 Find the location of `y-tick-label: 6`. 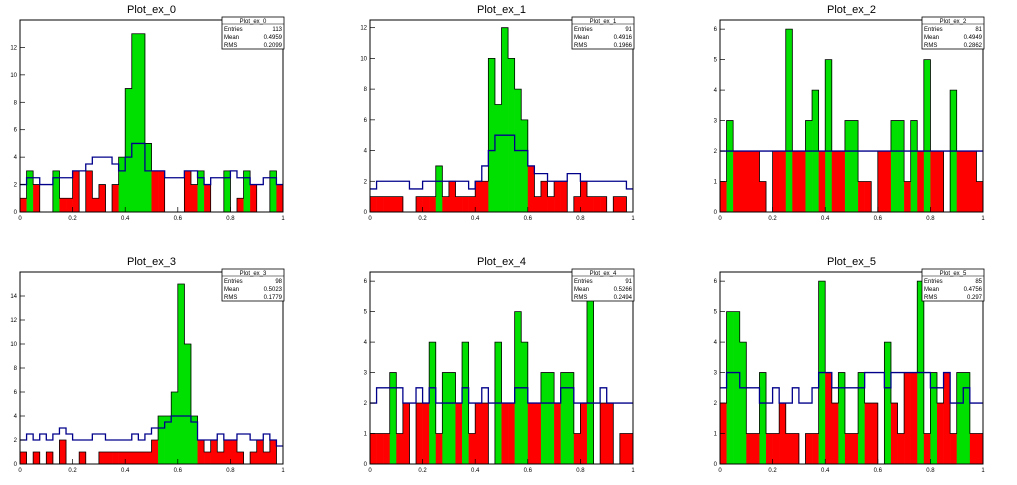

y-tick-label: 6 is located at coordinates (716, 30).